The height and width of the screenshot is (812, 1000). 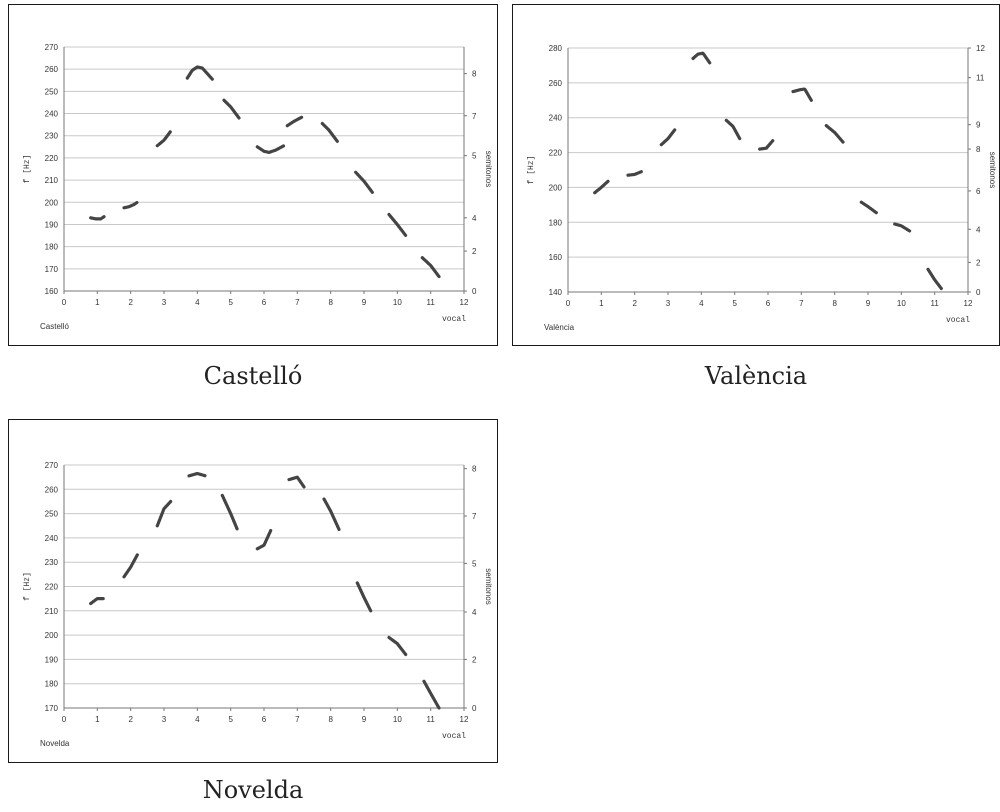 I want to click on y-tick-label: 190, so click(x=52, y=224).